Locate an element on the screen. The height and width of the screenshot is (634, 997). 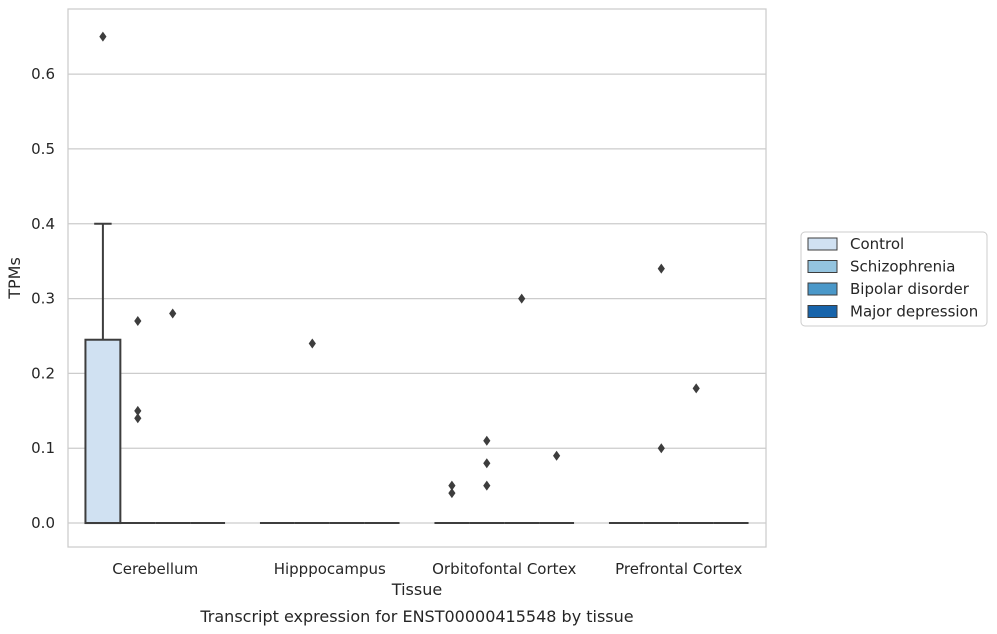
y-tick-labels: 0.0 0.1 0.2 0.3 0.4 0.5 0.6 is located at coordinates (43, 298).